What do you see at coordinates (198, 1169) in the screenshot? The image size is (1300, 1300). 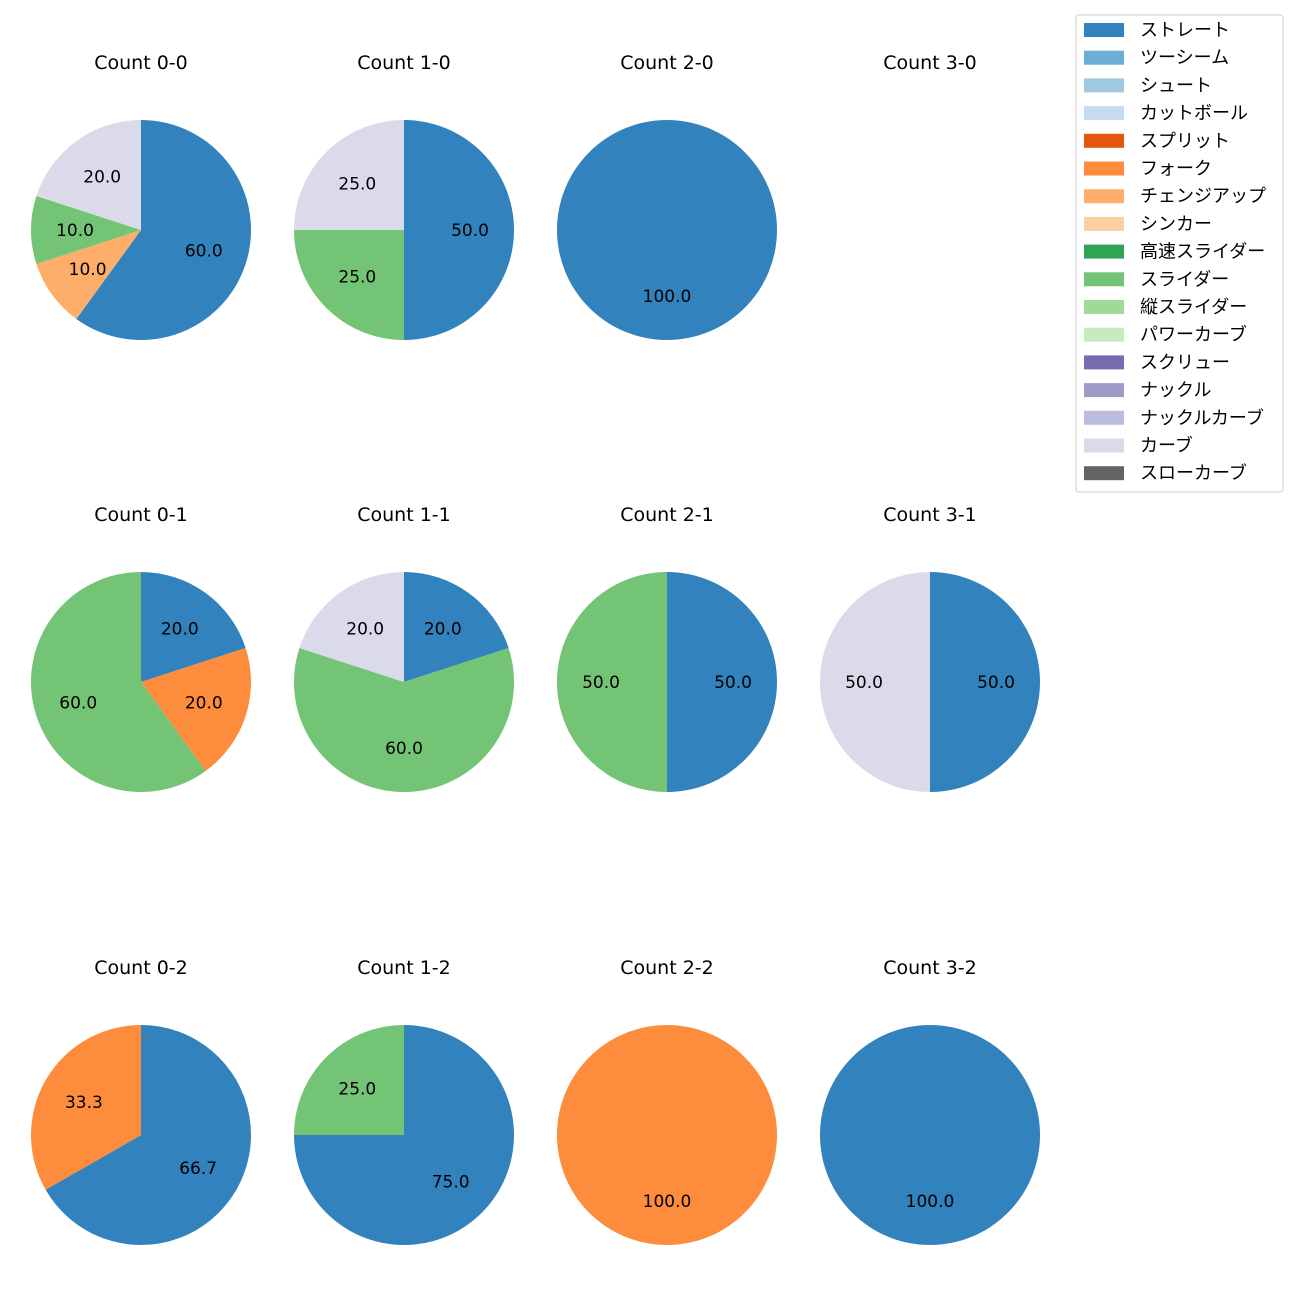 I see `pie-slice-label: 66.7` at bounding box center [198, 1169].